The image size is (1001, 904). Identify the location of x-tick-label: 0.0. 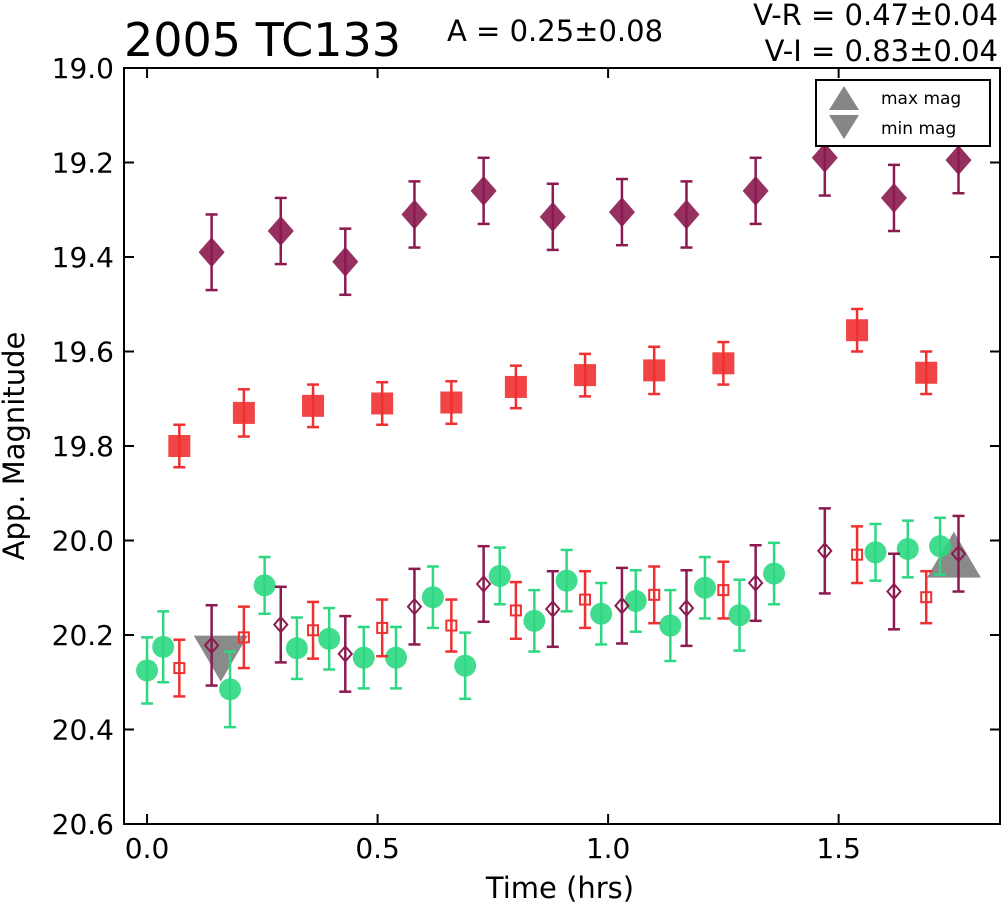
(147, 848).